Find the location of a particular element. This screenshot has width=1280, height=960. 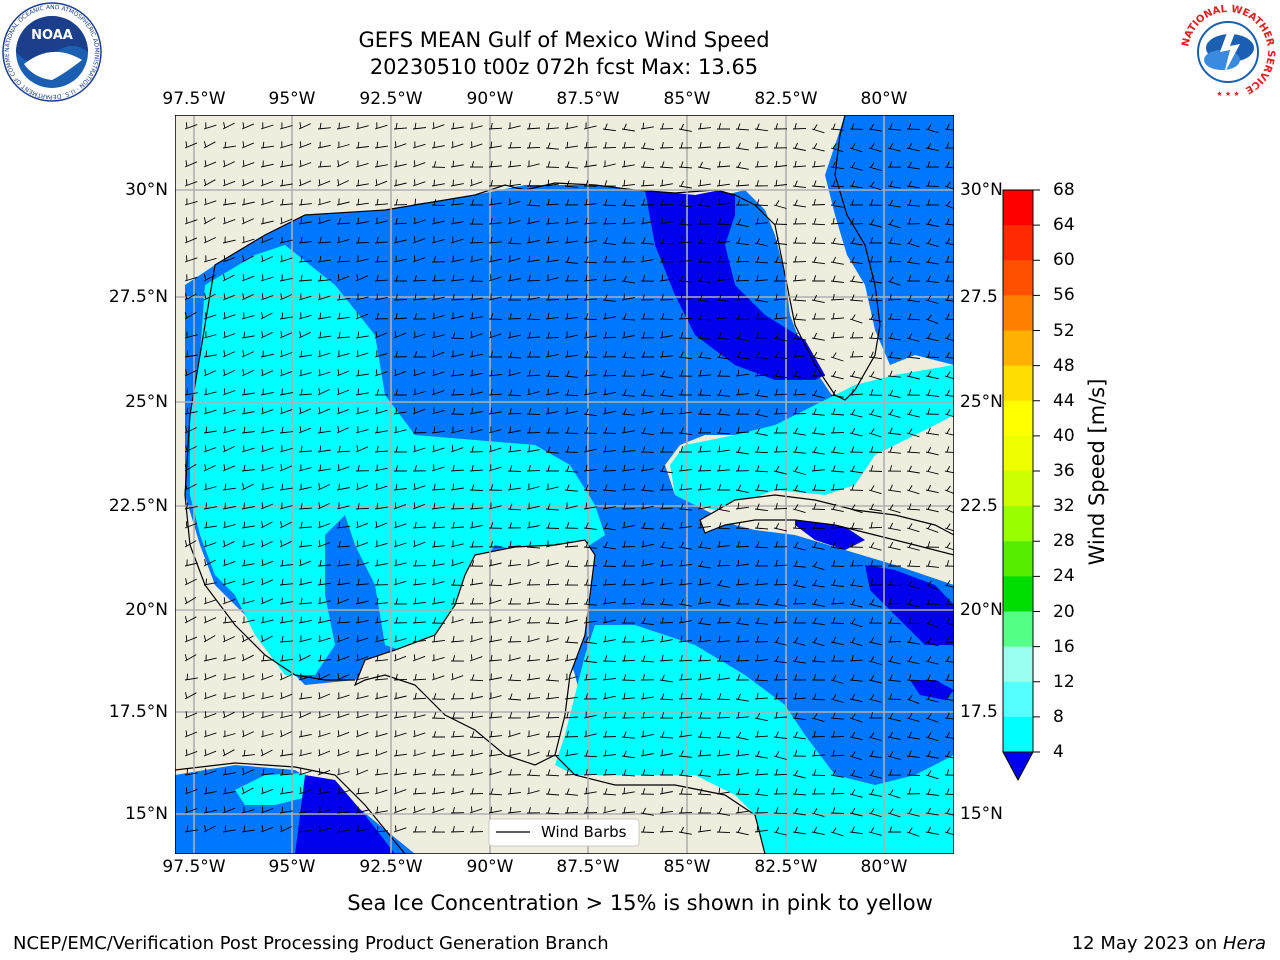

colorbar-tick-label: 20 is located at coordinates (1064, 611).